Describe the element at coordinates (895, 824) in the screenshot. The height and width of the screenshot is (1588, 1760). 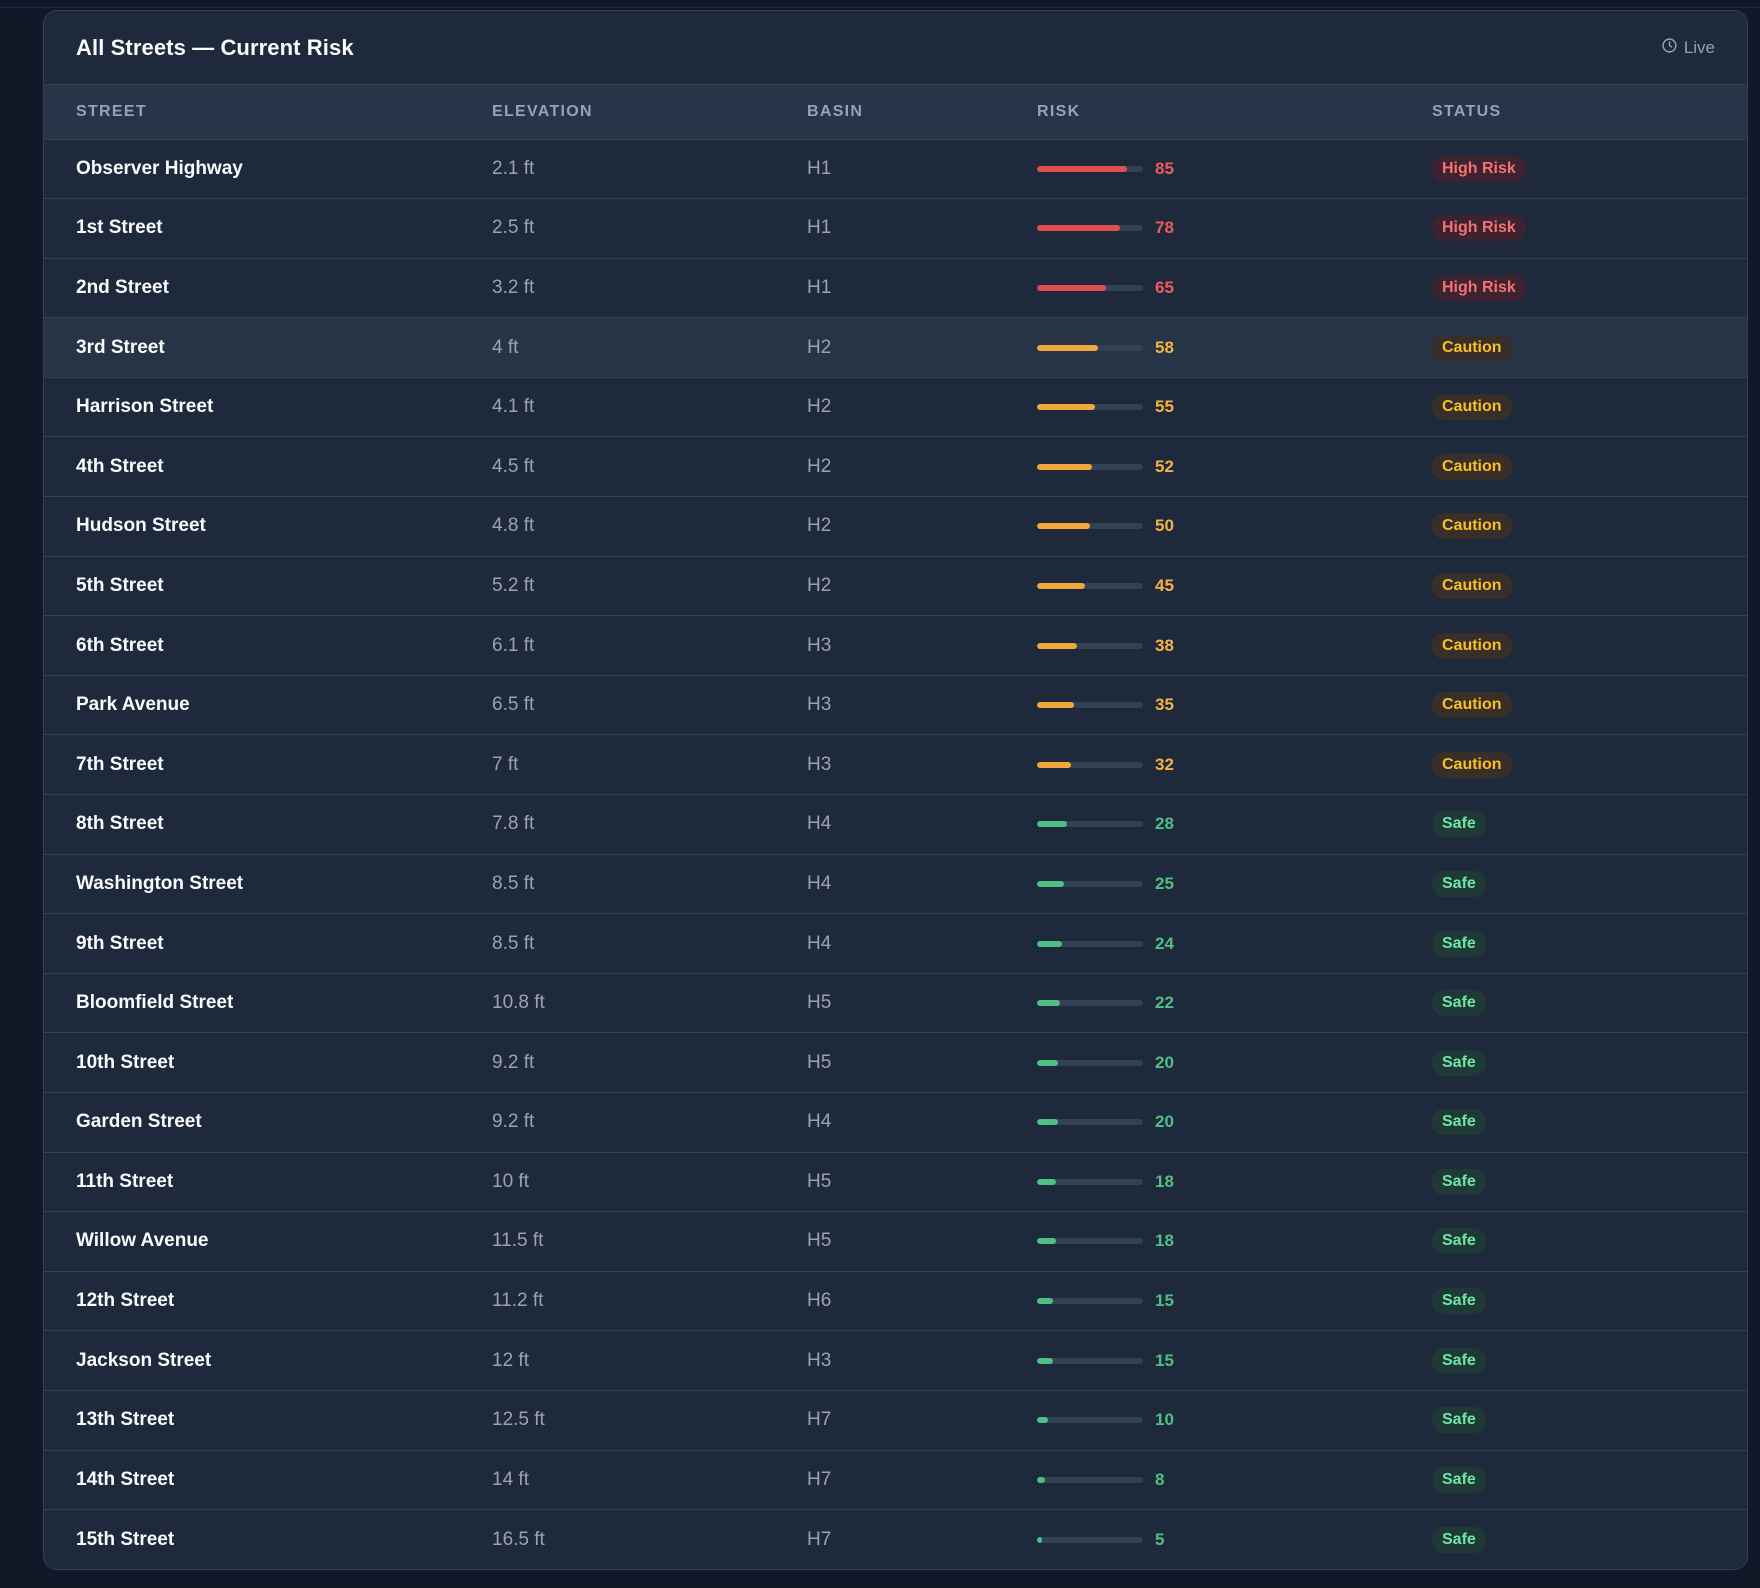
I see `table-row: 8th Street 7.8 ft H4 28 Safe` at that location.